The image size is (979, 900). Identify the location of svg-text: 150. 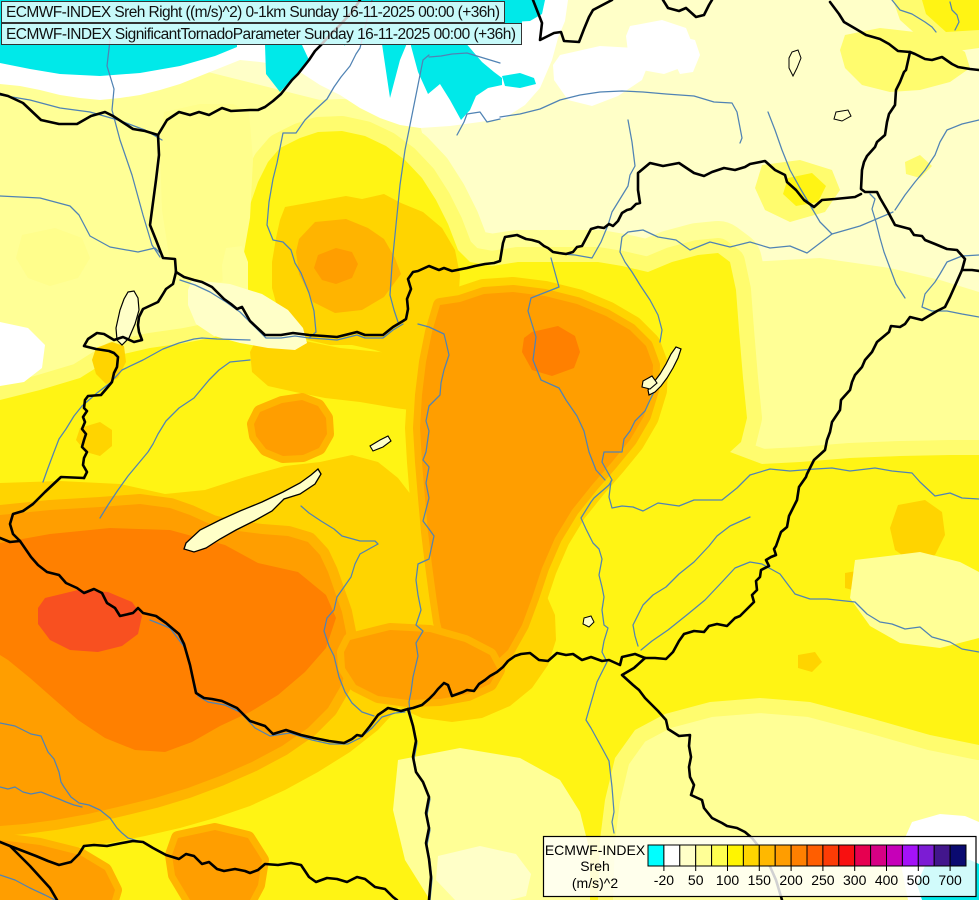
(760, 880).